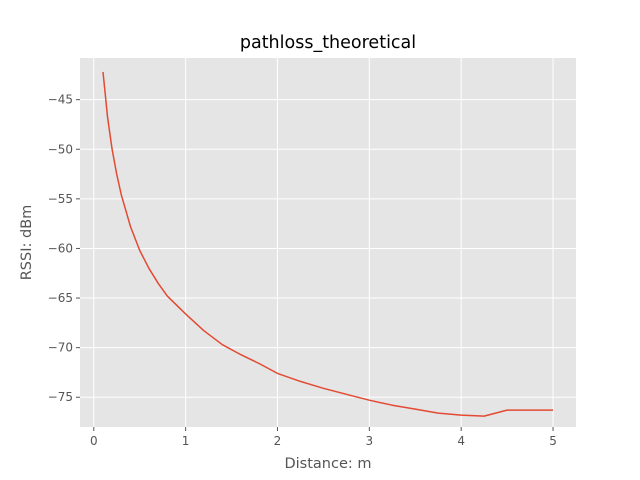  Describe the element at coordinates (278, 441) in the screenshot. I see `x-tick-label: 2` at that location.